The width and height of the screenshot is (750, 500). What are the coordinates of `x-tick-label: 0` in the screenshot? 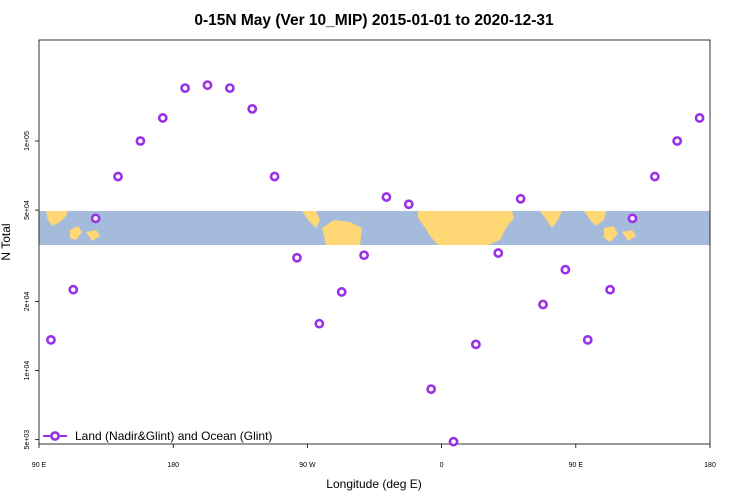 It's located at (442, 465).